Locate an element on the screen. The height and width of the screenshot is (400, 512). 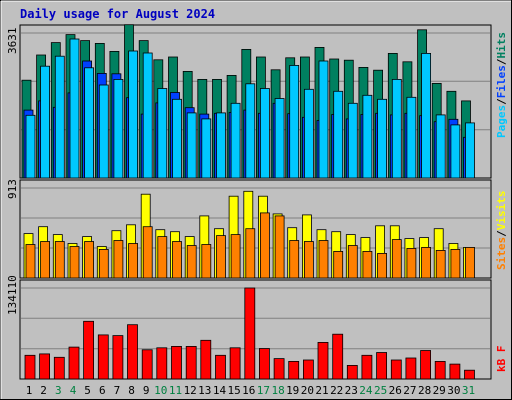
legend-pages: Pages is located at coordinates (501, 121).